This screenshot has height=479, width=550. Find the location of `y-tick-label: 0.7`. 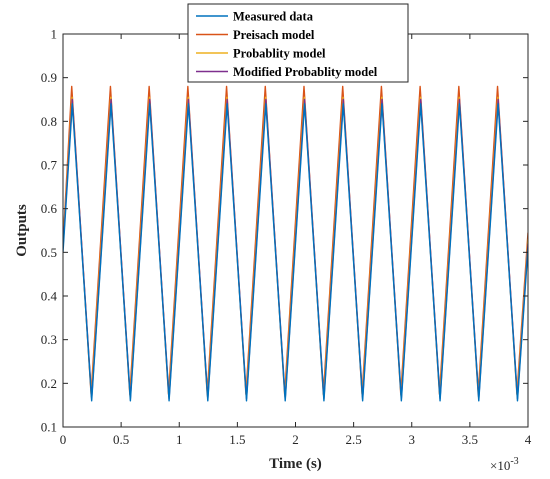

y-tick-label: 0.7 is located at coordinates (49, 165).